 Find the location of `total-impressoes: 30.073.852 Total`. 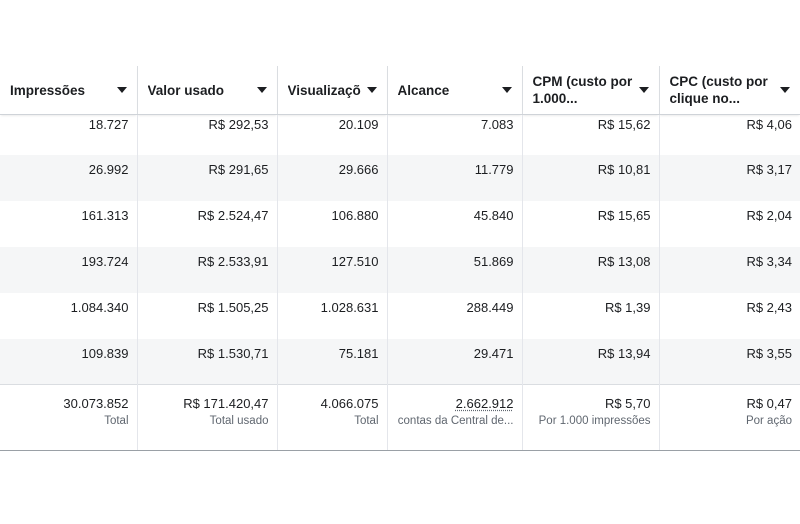

total-impressoes: 30.073.852 Total is located at coordinates (69, 417).